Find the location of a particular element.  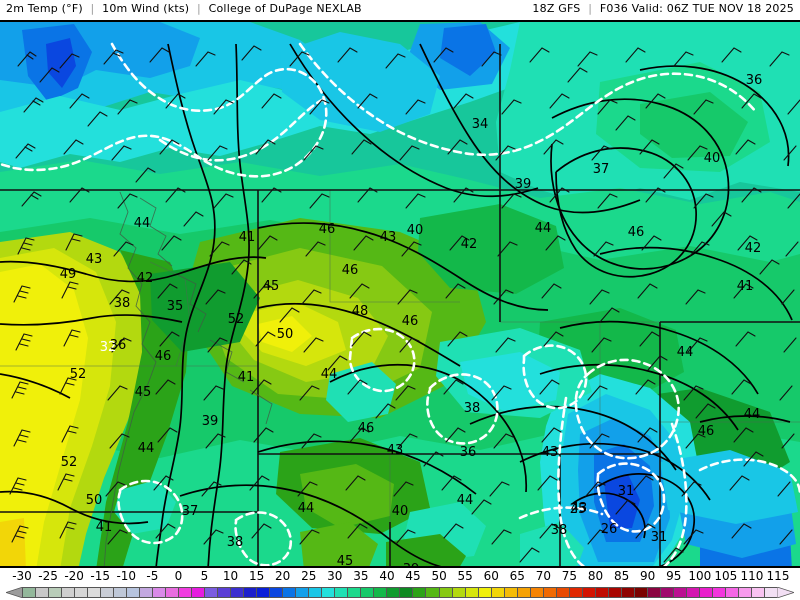

valid-time-label: F036 Valid: 06Z TUE NOV 18 2025 is located at coordinates (696, 8).